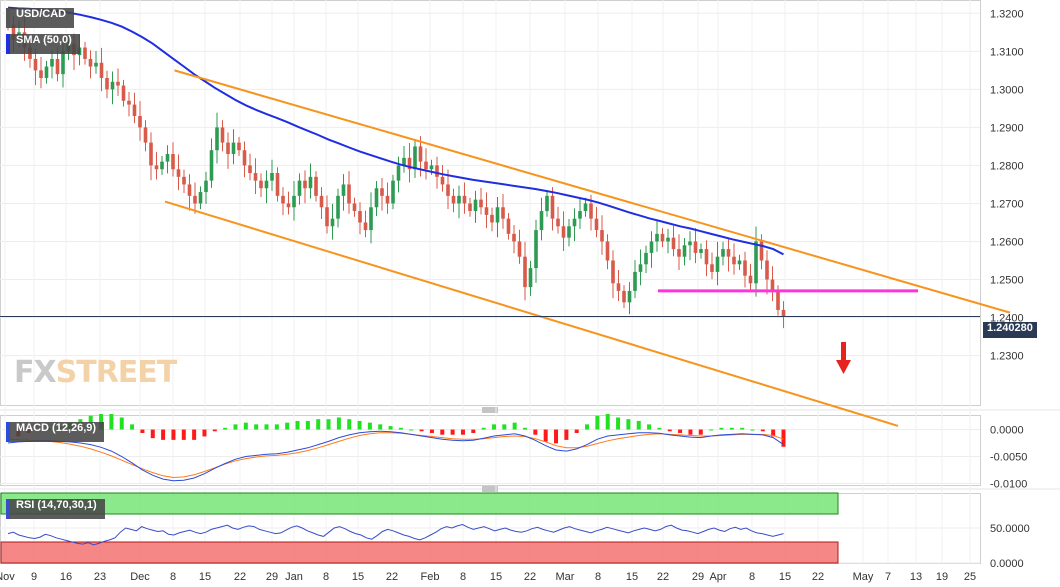  Describe the element at coordinates (35, 372) in the screenshot. I see `logo-fx: FX` at that location.